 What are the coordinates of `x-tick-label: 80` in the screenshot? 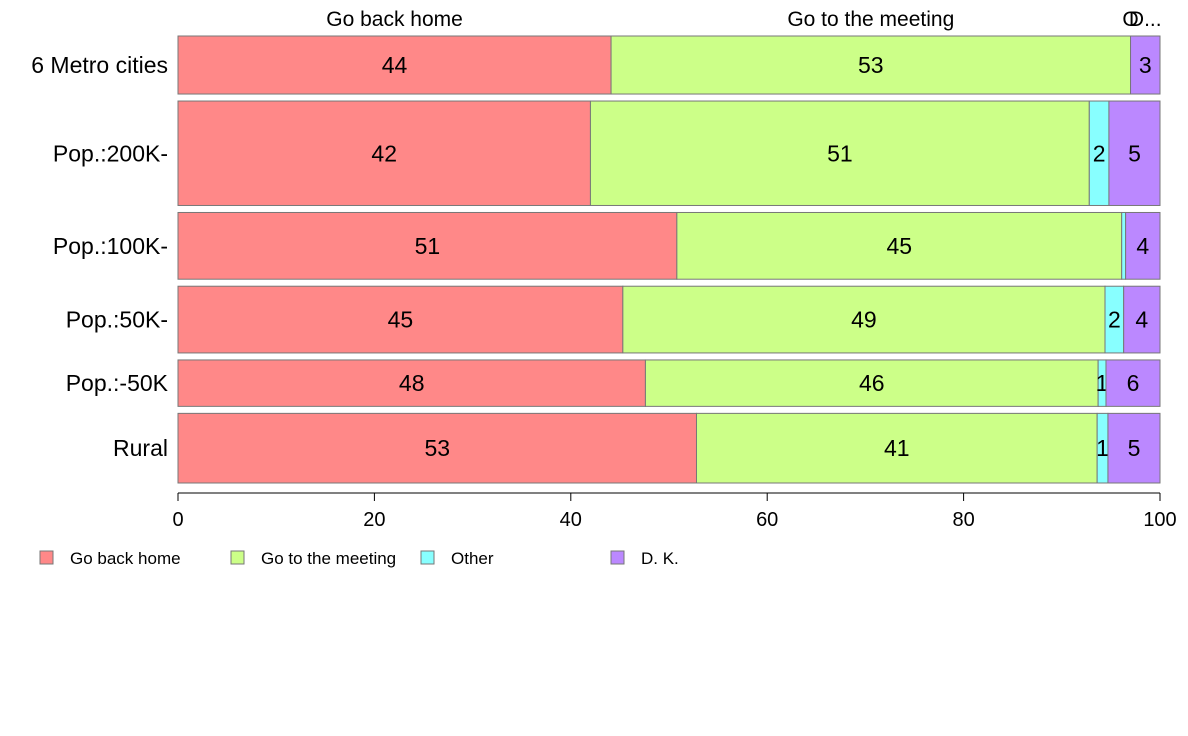 It's located at (963, 520).